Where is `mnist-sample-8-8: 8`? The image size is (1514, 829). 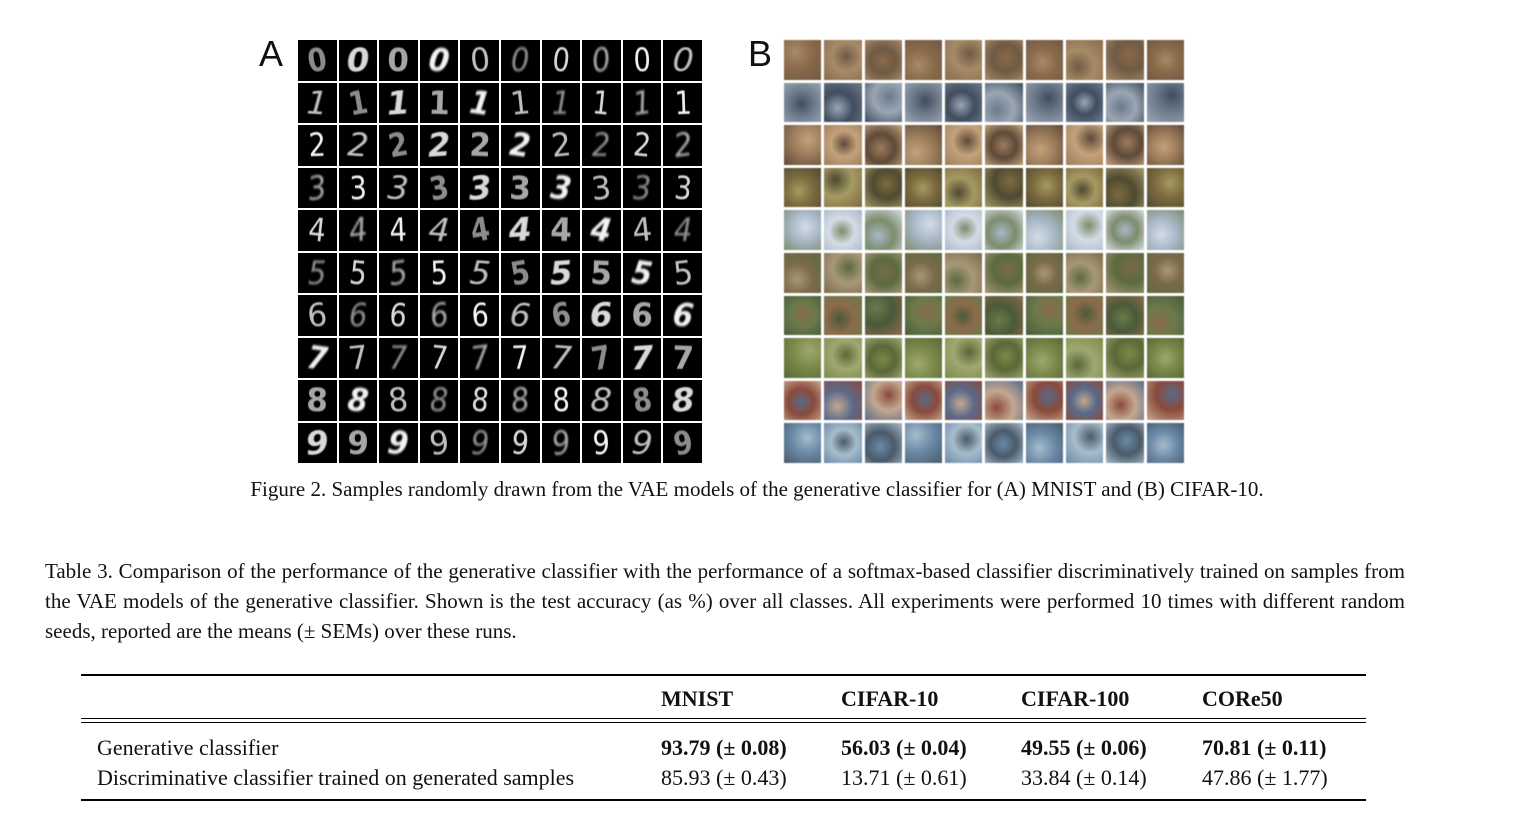 mnist-sample-8-8: 8 is located at coordinates (601, 400).